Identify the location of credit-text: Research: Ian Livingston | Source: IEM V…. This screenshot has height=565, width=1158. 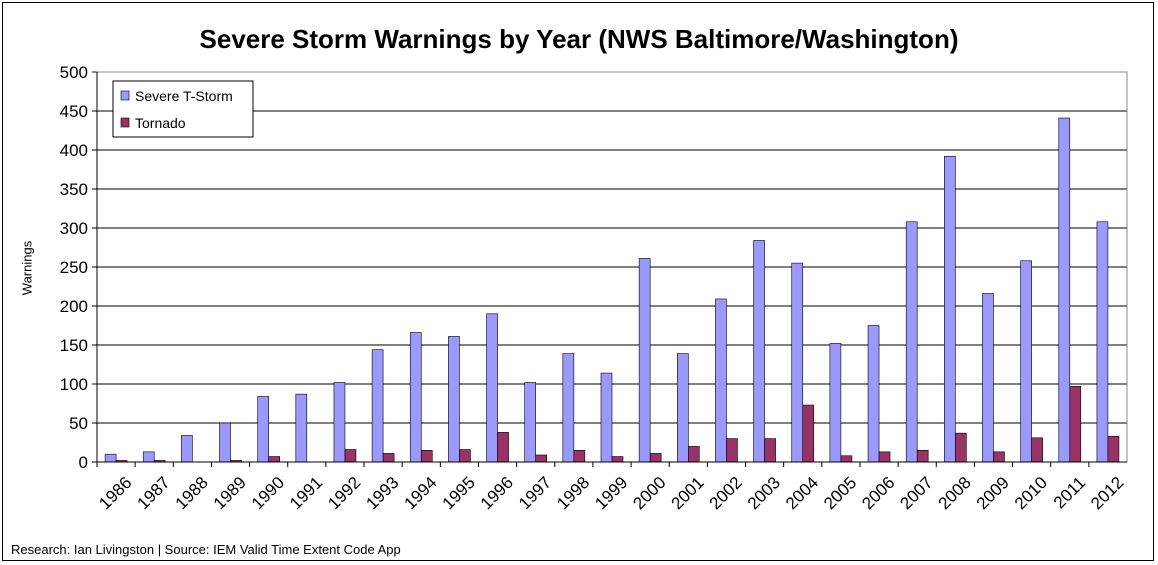
(206, 549).